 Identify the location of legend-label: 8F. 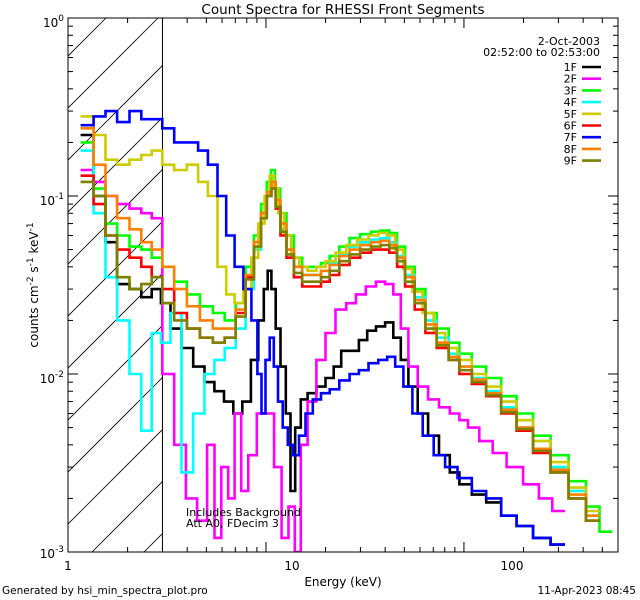
(570, 149).